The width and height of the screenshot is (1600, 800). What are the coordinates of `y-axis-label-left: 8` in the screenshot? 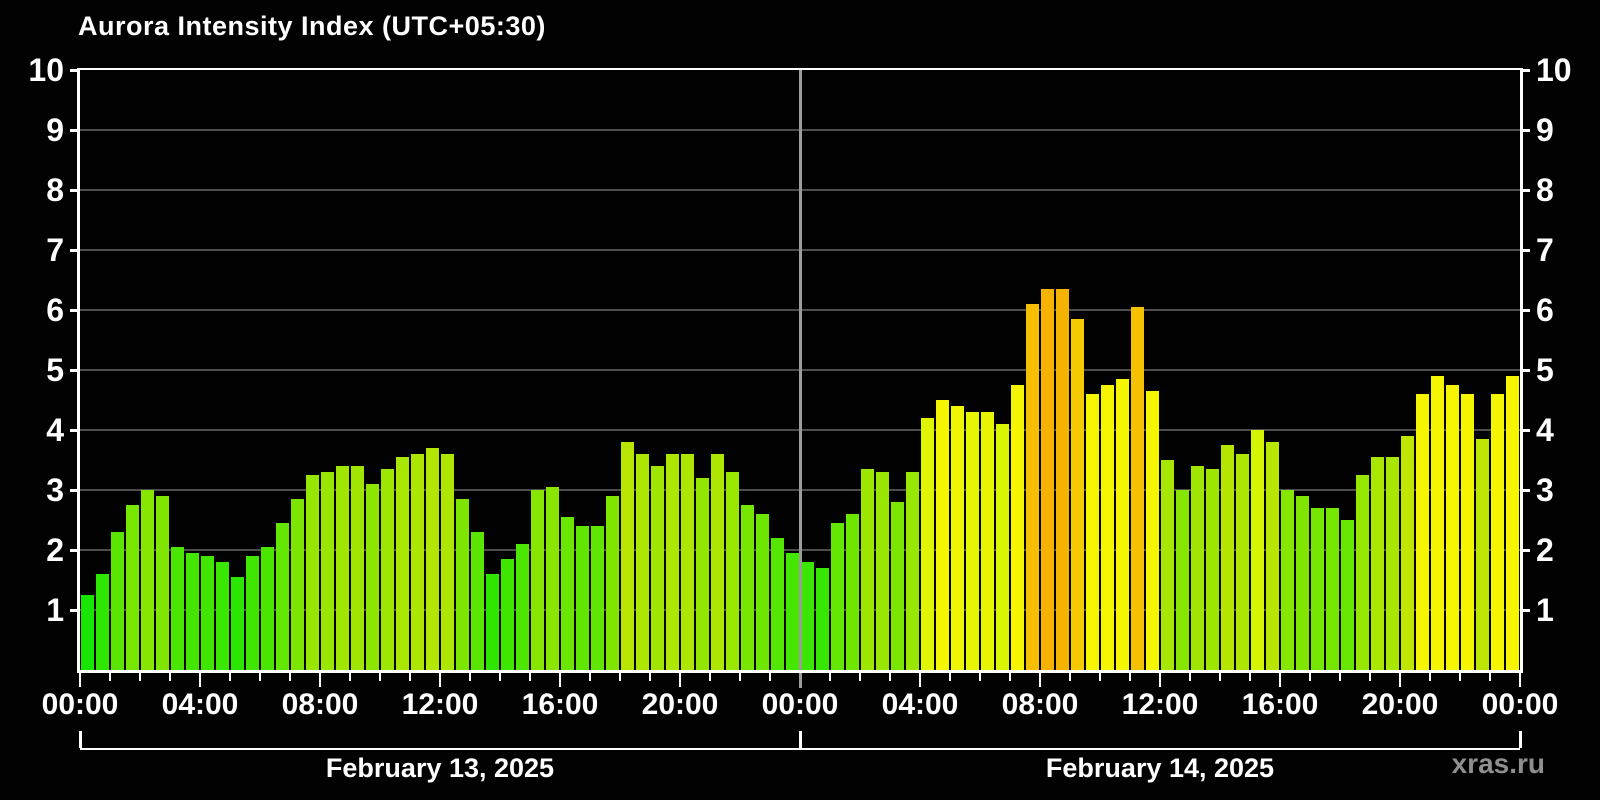 It's located at (55, 190).